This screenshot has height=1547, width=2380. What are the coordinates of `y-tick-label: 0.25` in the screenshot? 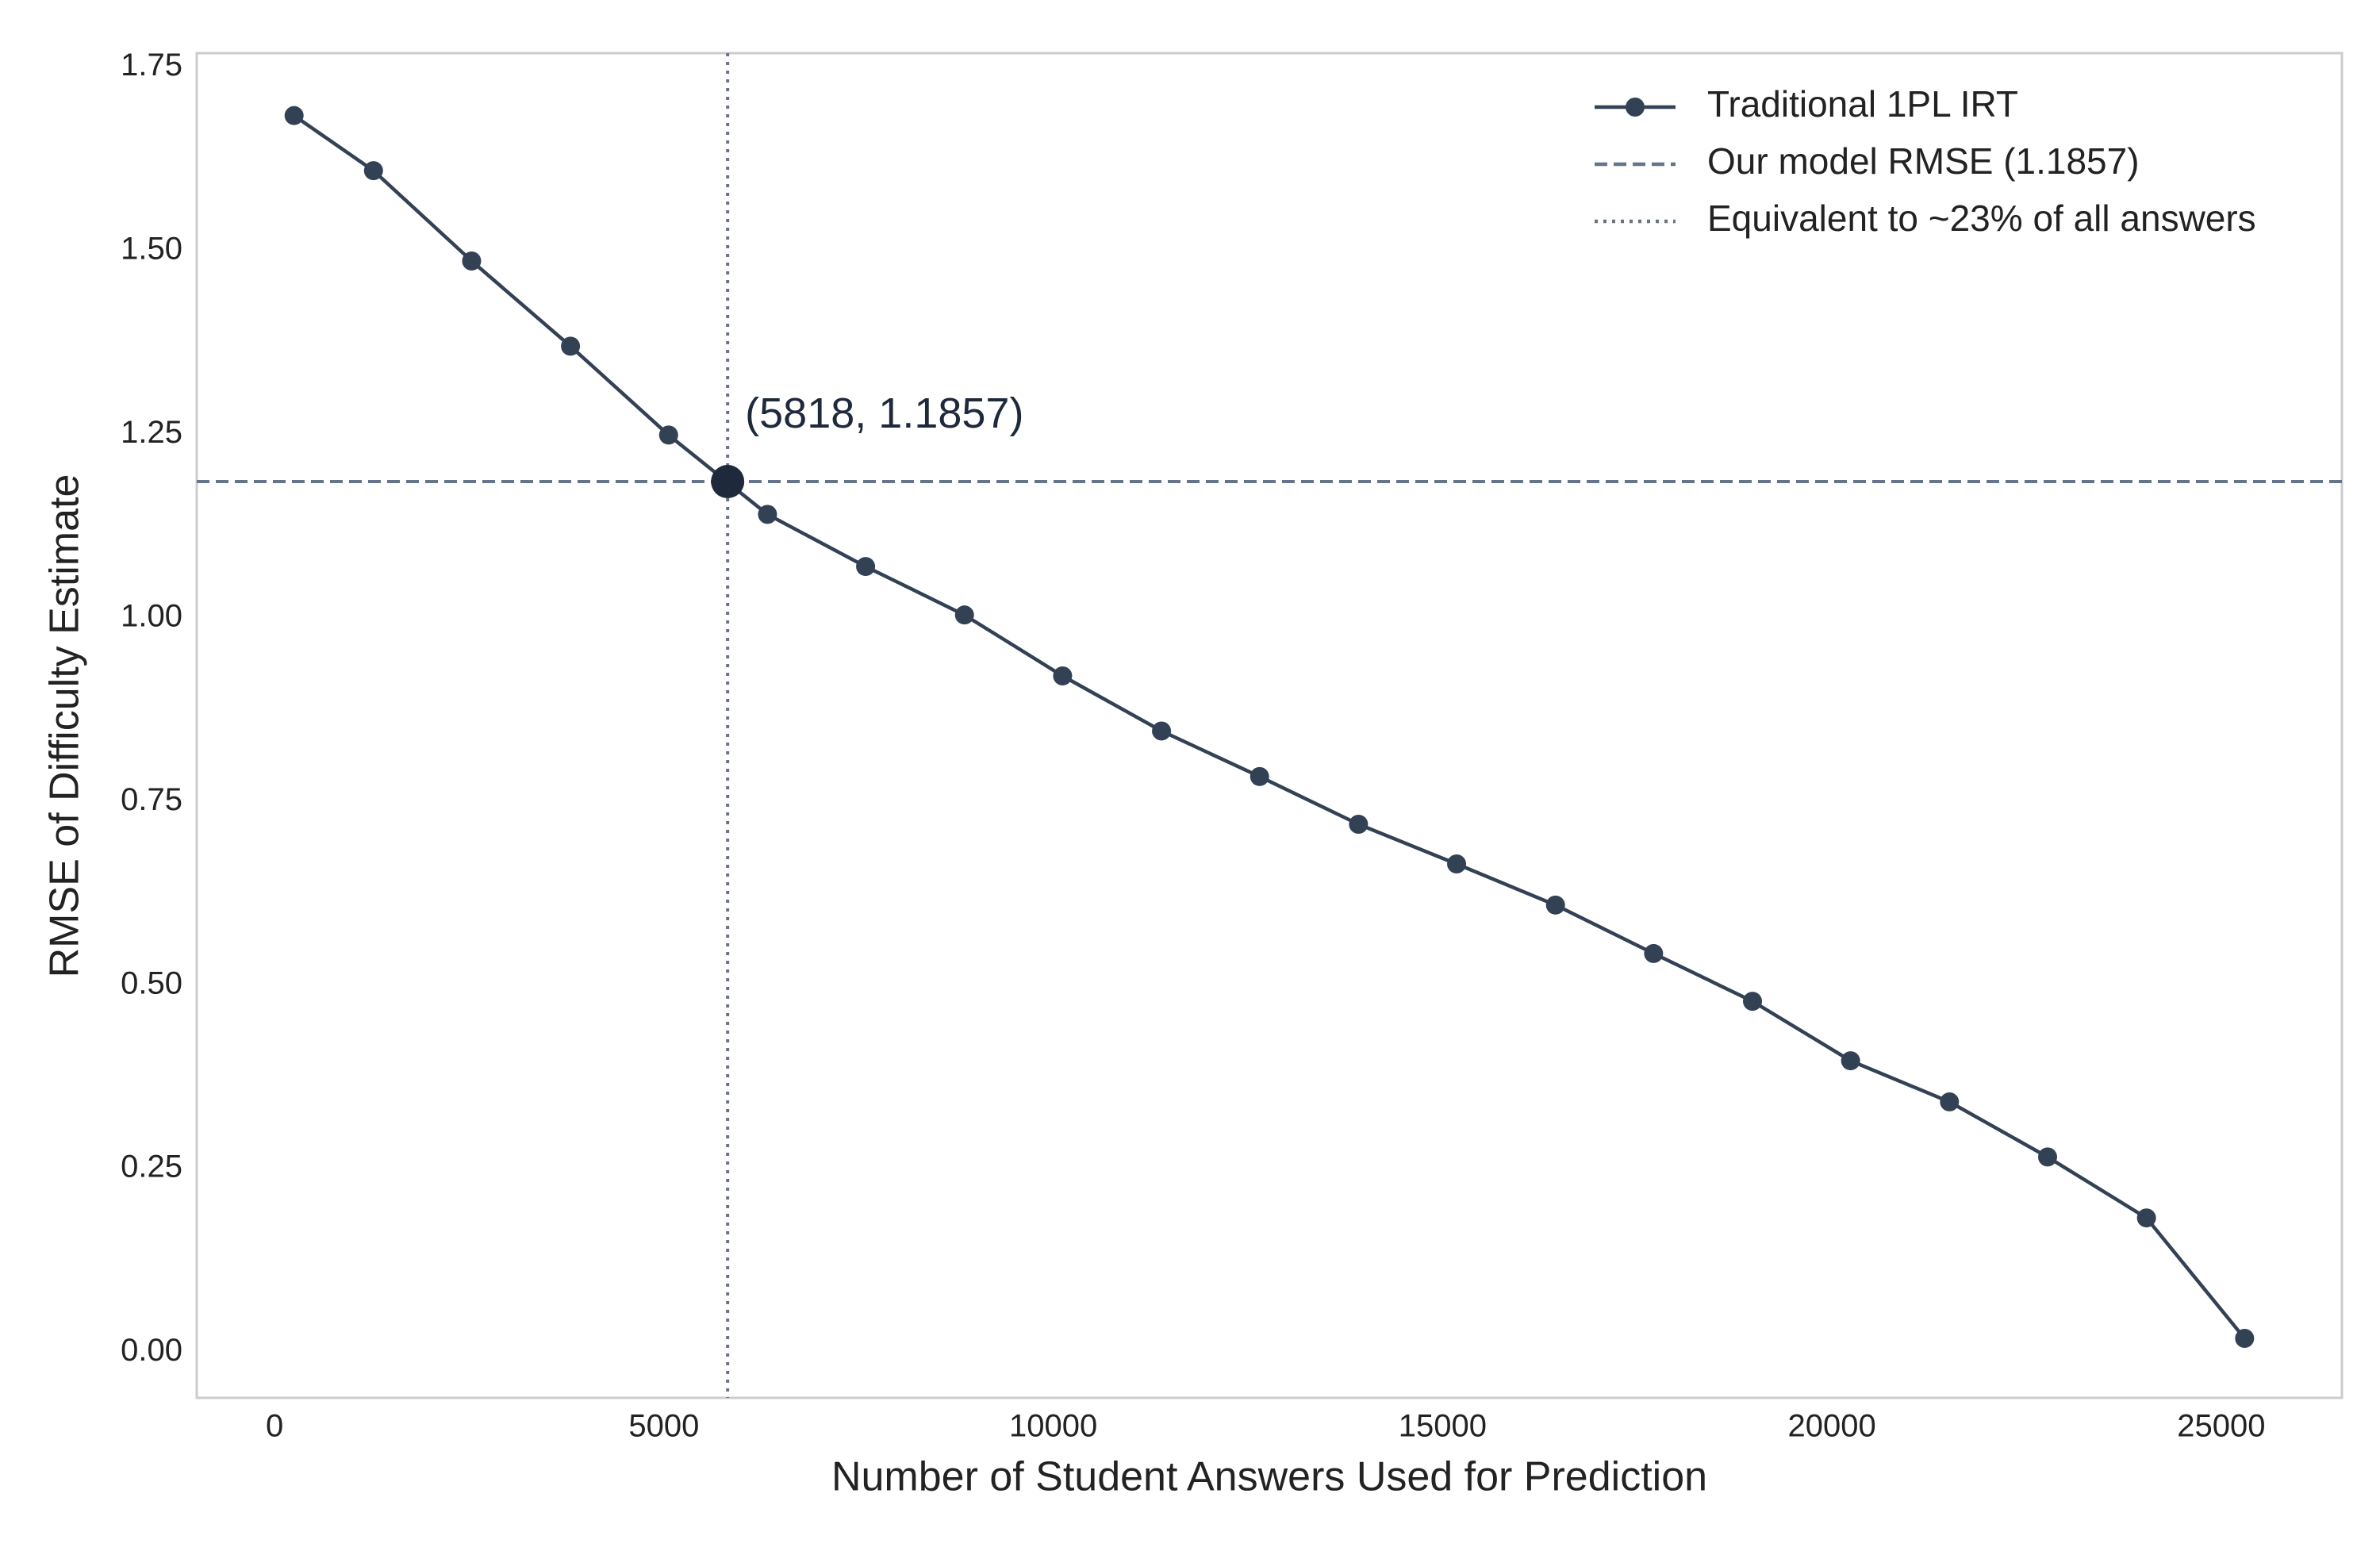 It's located at (151, 1167).